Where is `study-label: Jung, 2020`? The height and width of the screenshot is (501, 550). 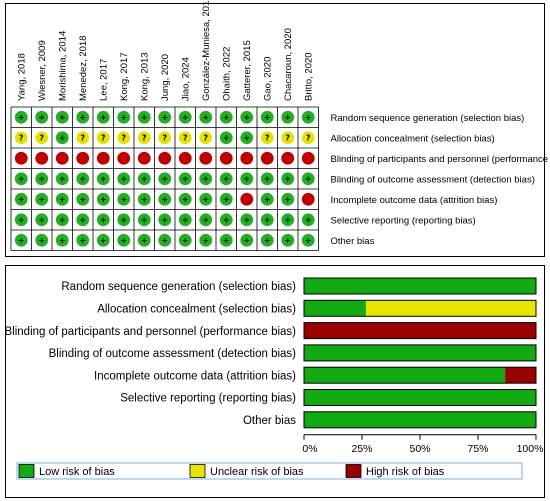
study-label: Jung, 2020 is located at coordinates (165, 77).